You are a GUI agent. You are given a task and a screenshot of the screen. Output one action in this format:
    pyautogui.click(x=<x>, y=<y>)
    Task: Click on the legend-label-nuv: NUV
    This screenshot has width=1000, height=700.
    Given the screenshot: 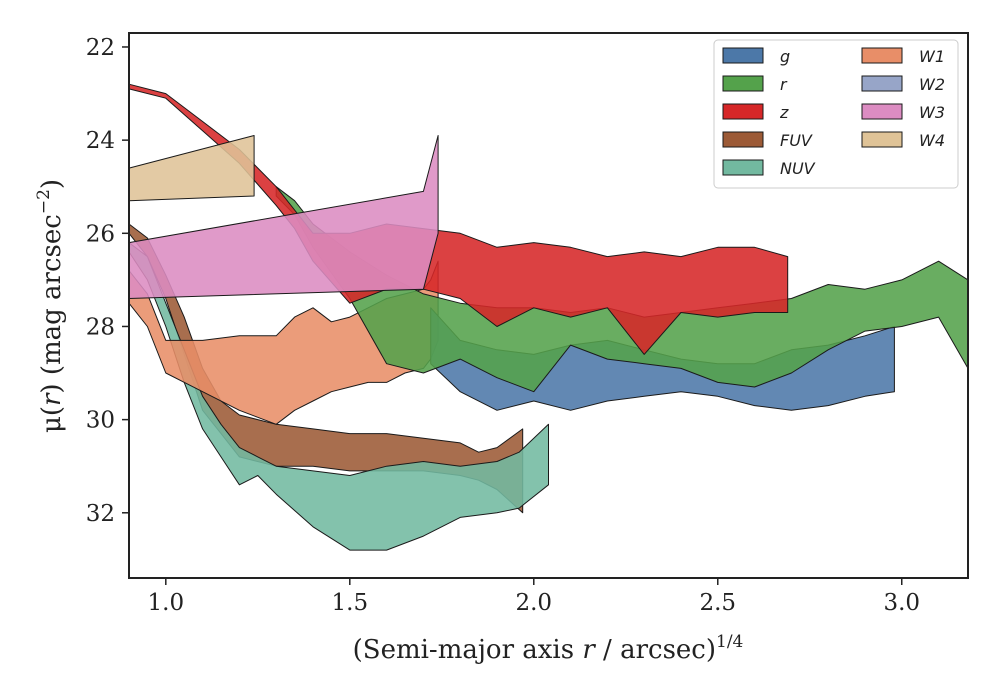 What is the action you would take?
    pyautogui.click(x=798, y=168)
    